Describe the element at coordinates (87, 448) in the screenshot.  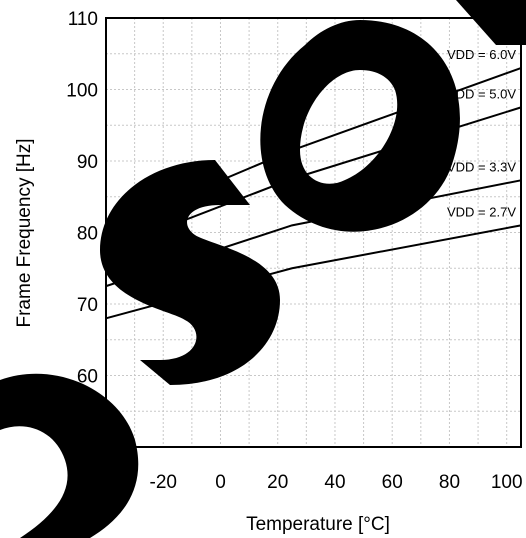
I see `y-tick-label: 50` at that location.